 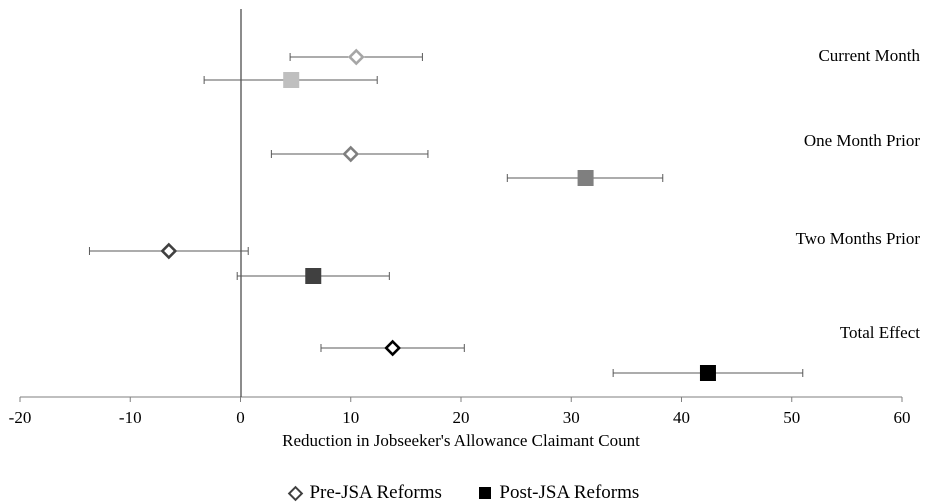 I want to click on x-tick-label: 0, so click(x=240, y=417).